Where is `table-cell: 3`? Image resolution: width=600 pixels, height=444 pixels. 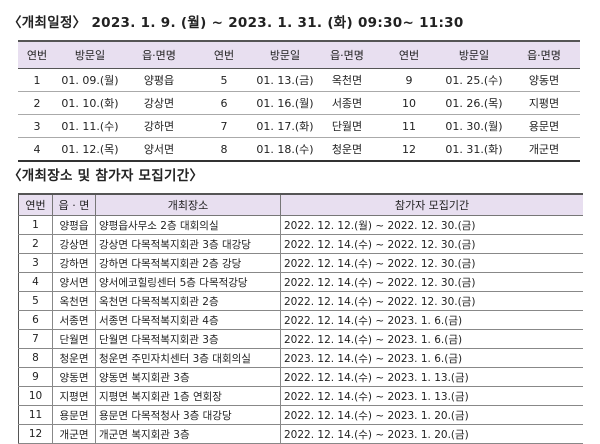 table-cell: 3 is located at coordinates (37, 126).